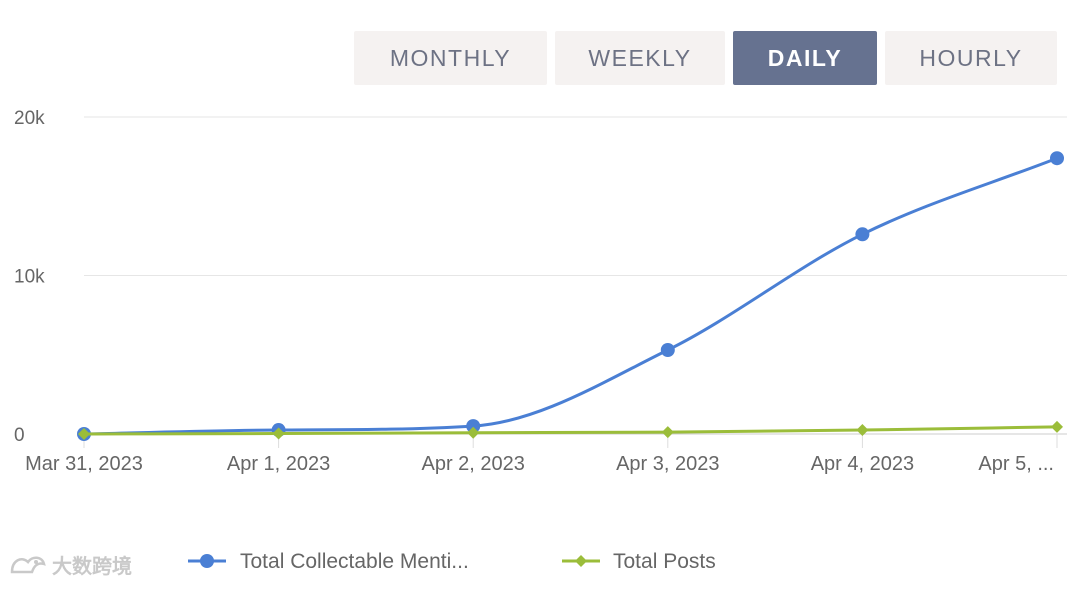 This screenshot has width=1080, height=591. I want to click on x-tick-label: Apr 3, 2023, so click(667, 464).